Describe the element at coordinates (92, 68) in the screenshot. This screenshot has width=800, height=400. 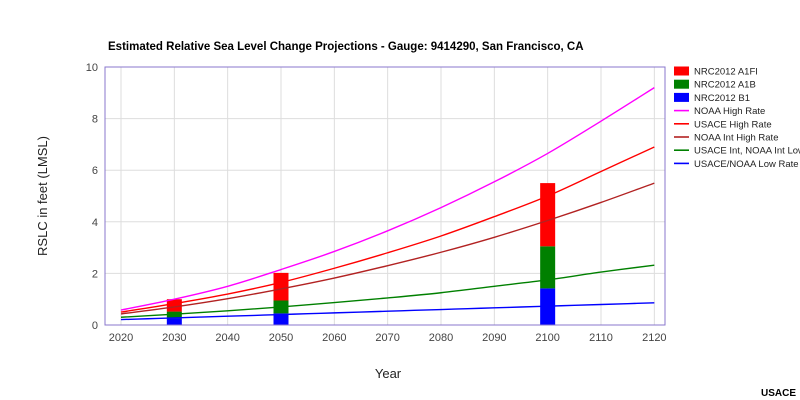
I see `y-tick-label: 10` at that location.